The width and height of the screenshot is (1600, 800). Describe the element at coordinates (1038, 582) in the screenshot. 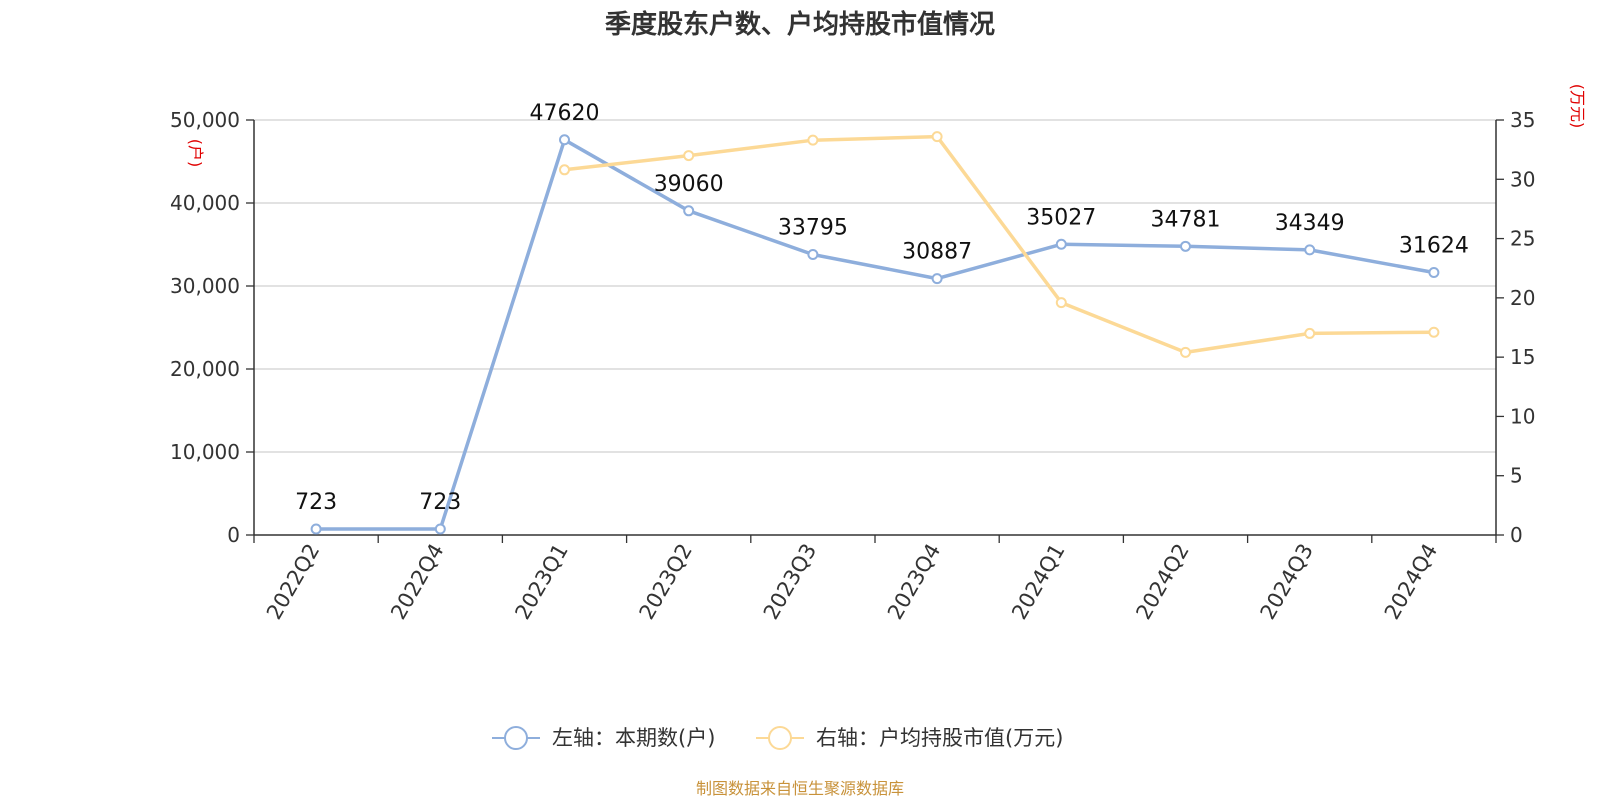

I see `x-axis-category-label: 2024Q1` at that location.